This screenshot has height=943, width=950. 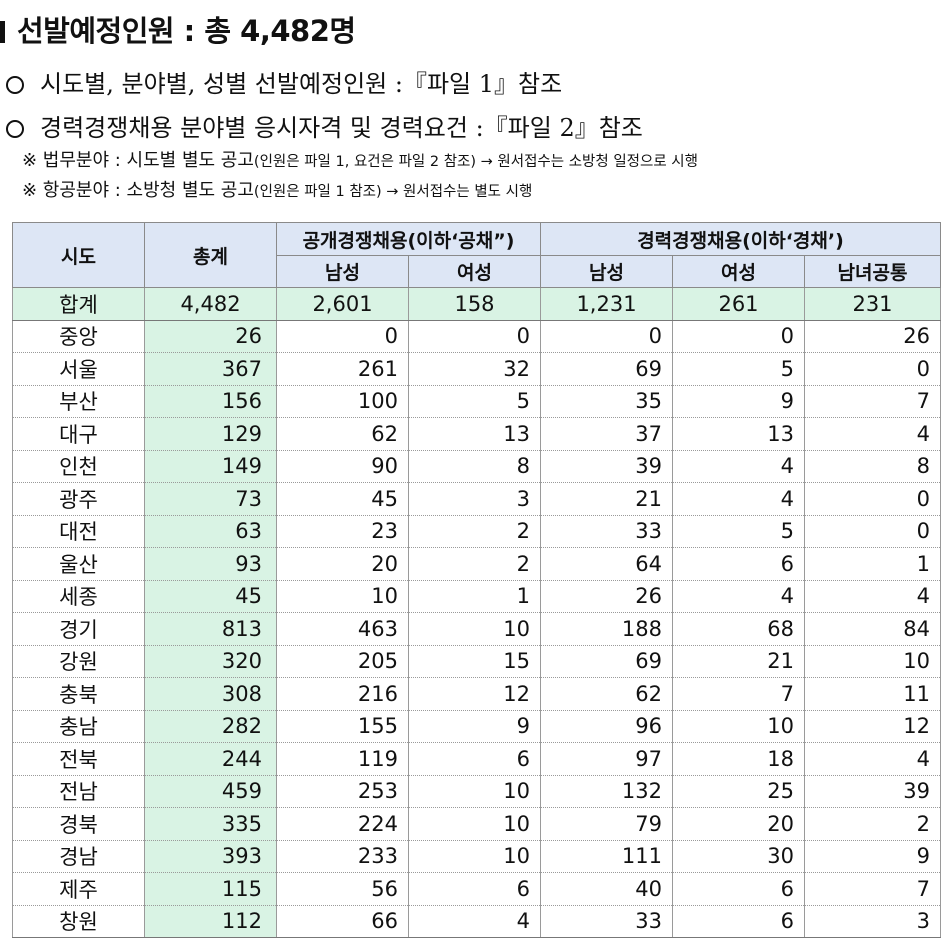 What do you see at coordinates (476, 499) in the screenshot?
I see `table-row: 광주 73 45 3 21 4 0` at bounding box center [476, 499].